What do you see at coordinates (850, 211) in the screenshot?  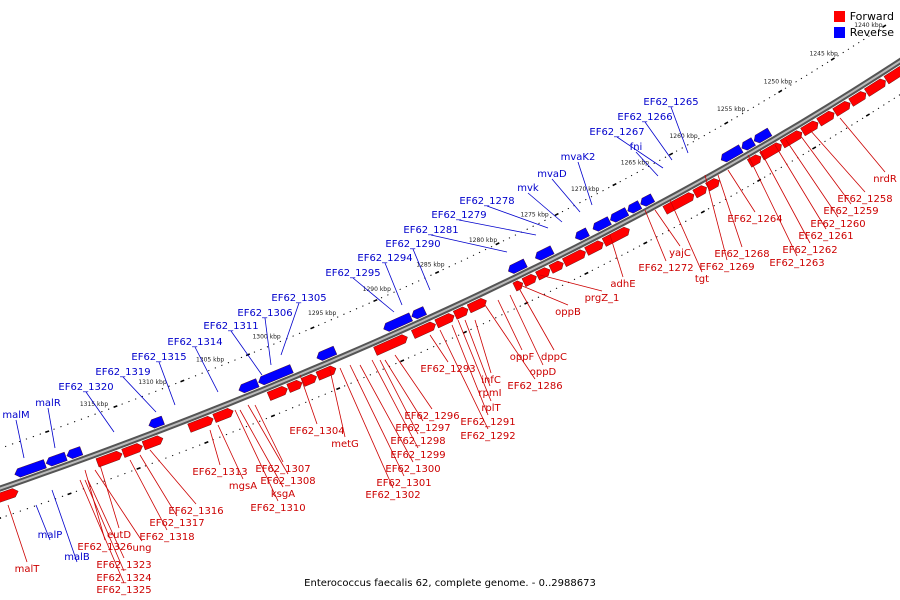 I see `gene-label: EF62_1259` at bounding box center [850, 211].